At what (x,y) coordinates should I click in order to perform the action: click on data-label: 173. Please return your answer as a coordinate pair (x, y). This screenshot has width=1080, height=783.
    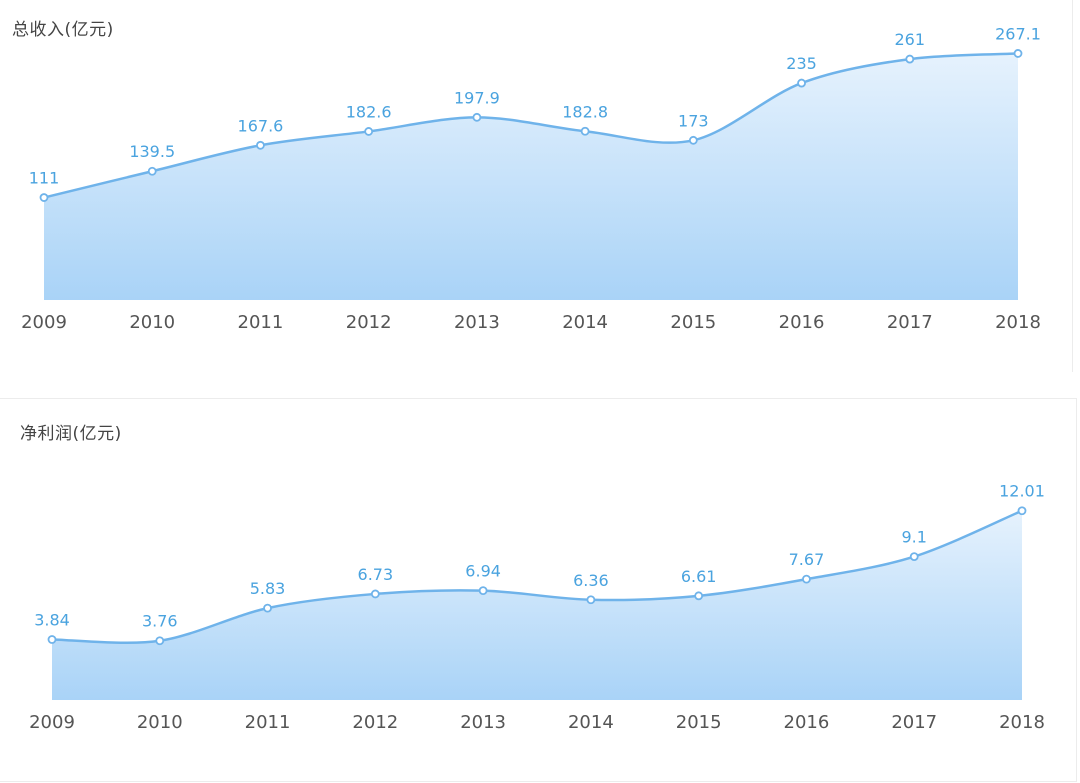
    Looking at the image, I should click on (693, 120).